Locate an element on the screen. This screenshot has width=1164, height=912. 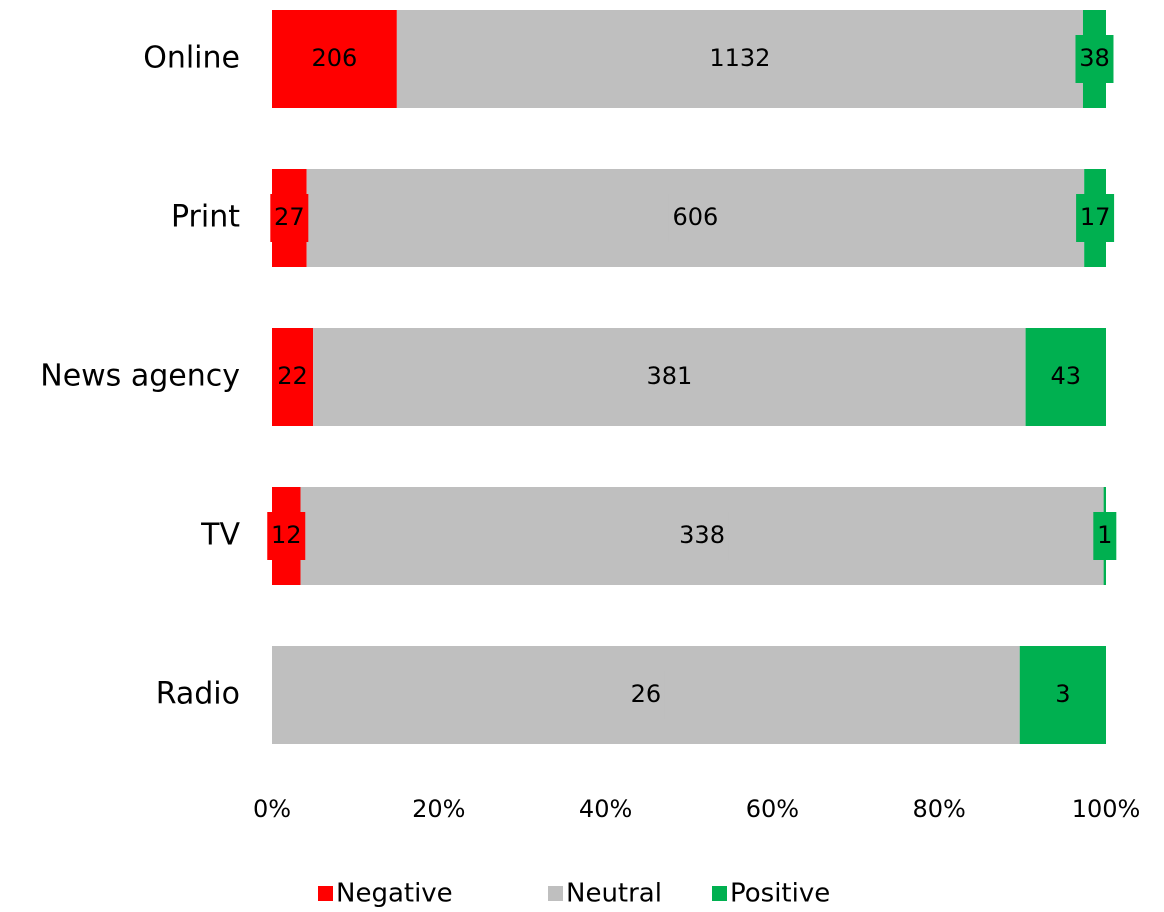
data-label: 1132 is located at coordinates (739, 58).